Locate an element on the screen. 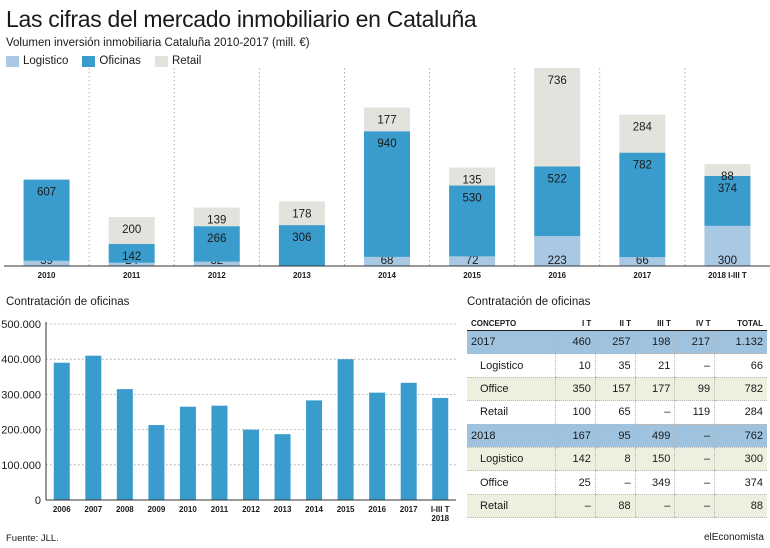  table-cell: 1.132 is located at coordinates (740, 342).